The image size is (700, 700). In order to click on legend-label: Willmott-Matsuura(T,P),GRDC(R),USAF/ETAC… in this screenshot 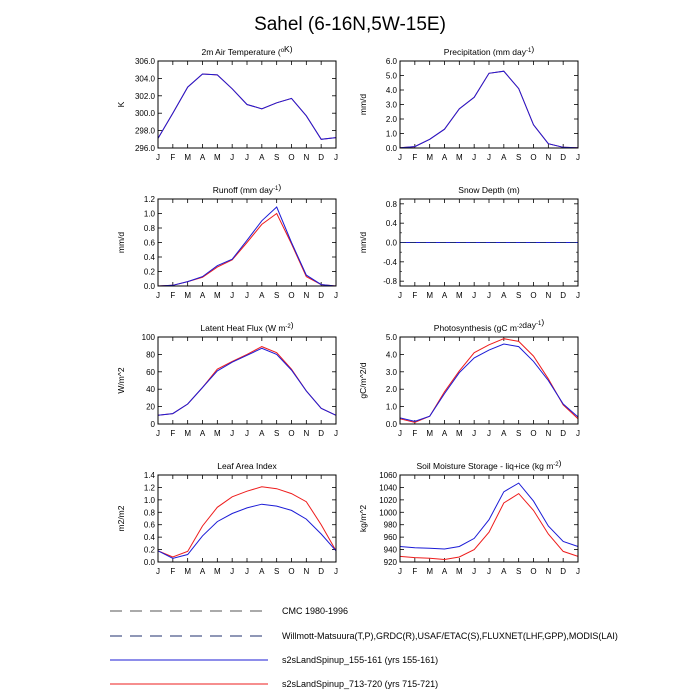, I will do `click(450, 636)`.